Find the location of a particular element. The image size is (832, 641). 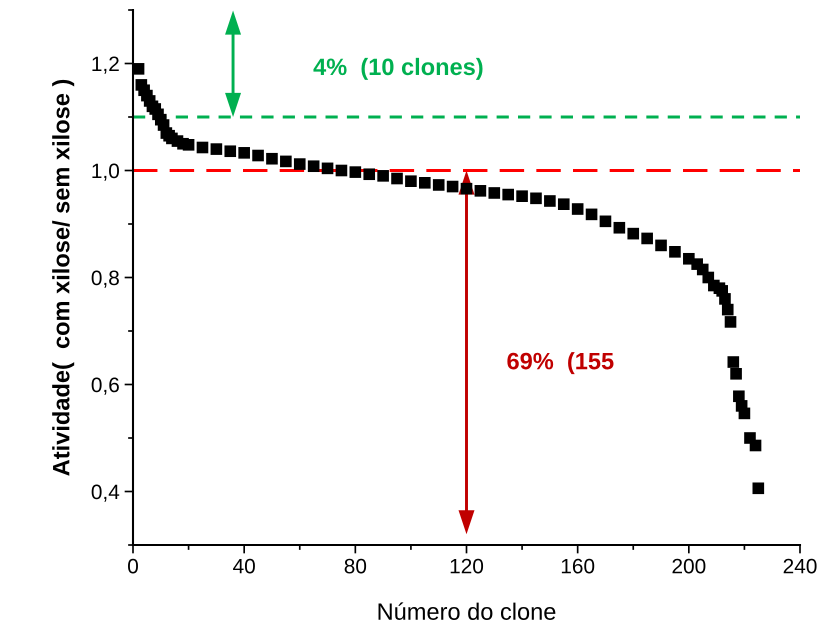

annotation: 69% (155 is located at coordinates (560, 363).